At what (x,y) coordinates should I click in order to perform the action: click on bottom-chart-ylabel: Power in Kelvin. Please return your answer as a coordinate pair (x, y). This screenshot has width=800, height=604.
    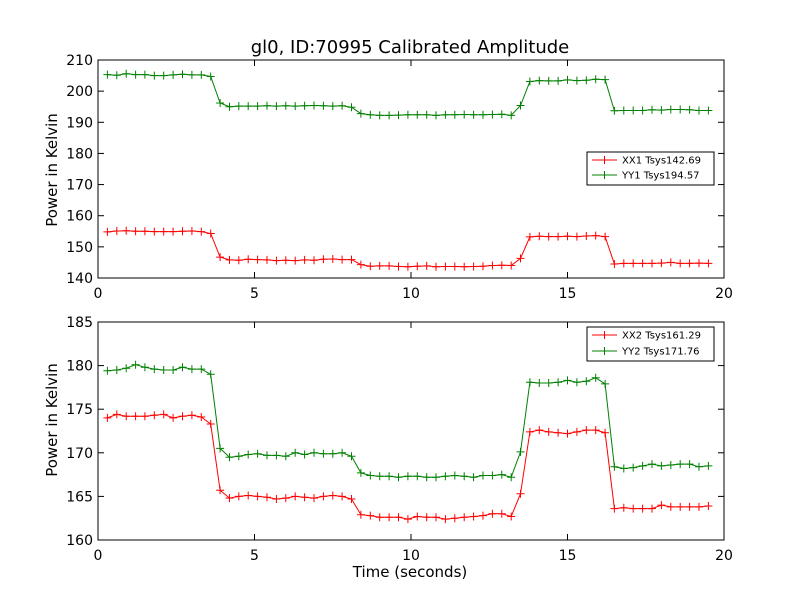
    Looking at the image, I should click on (52, 420).